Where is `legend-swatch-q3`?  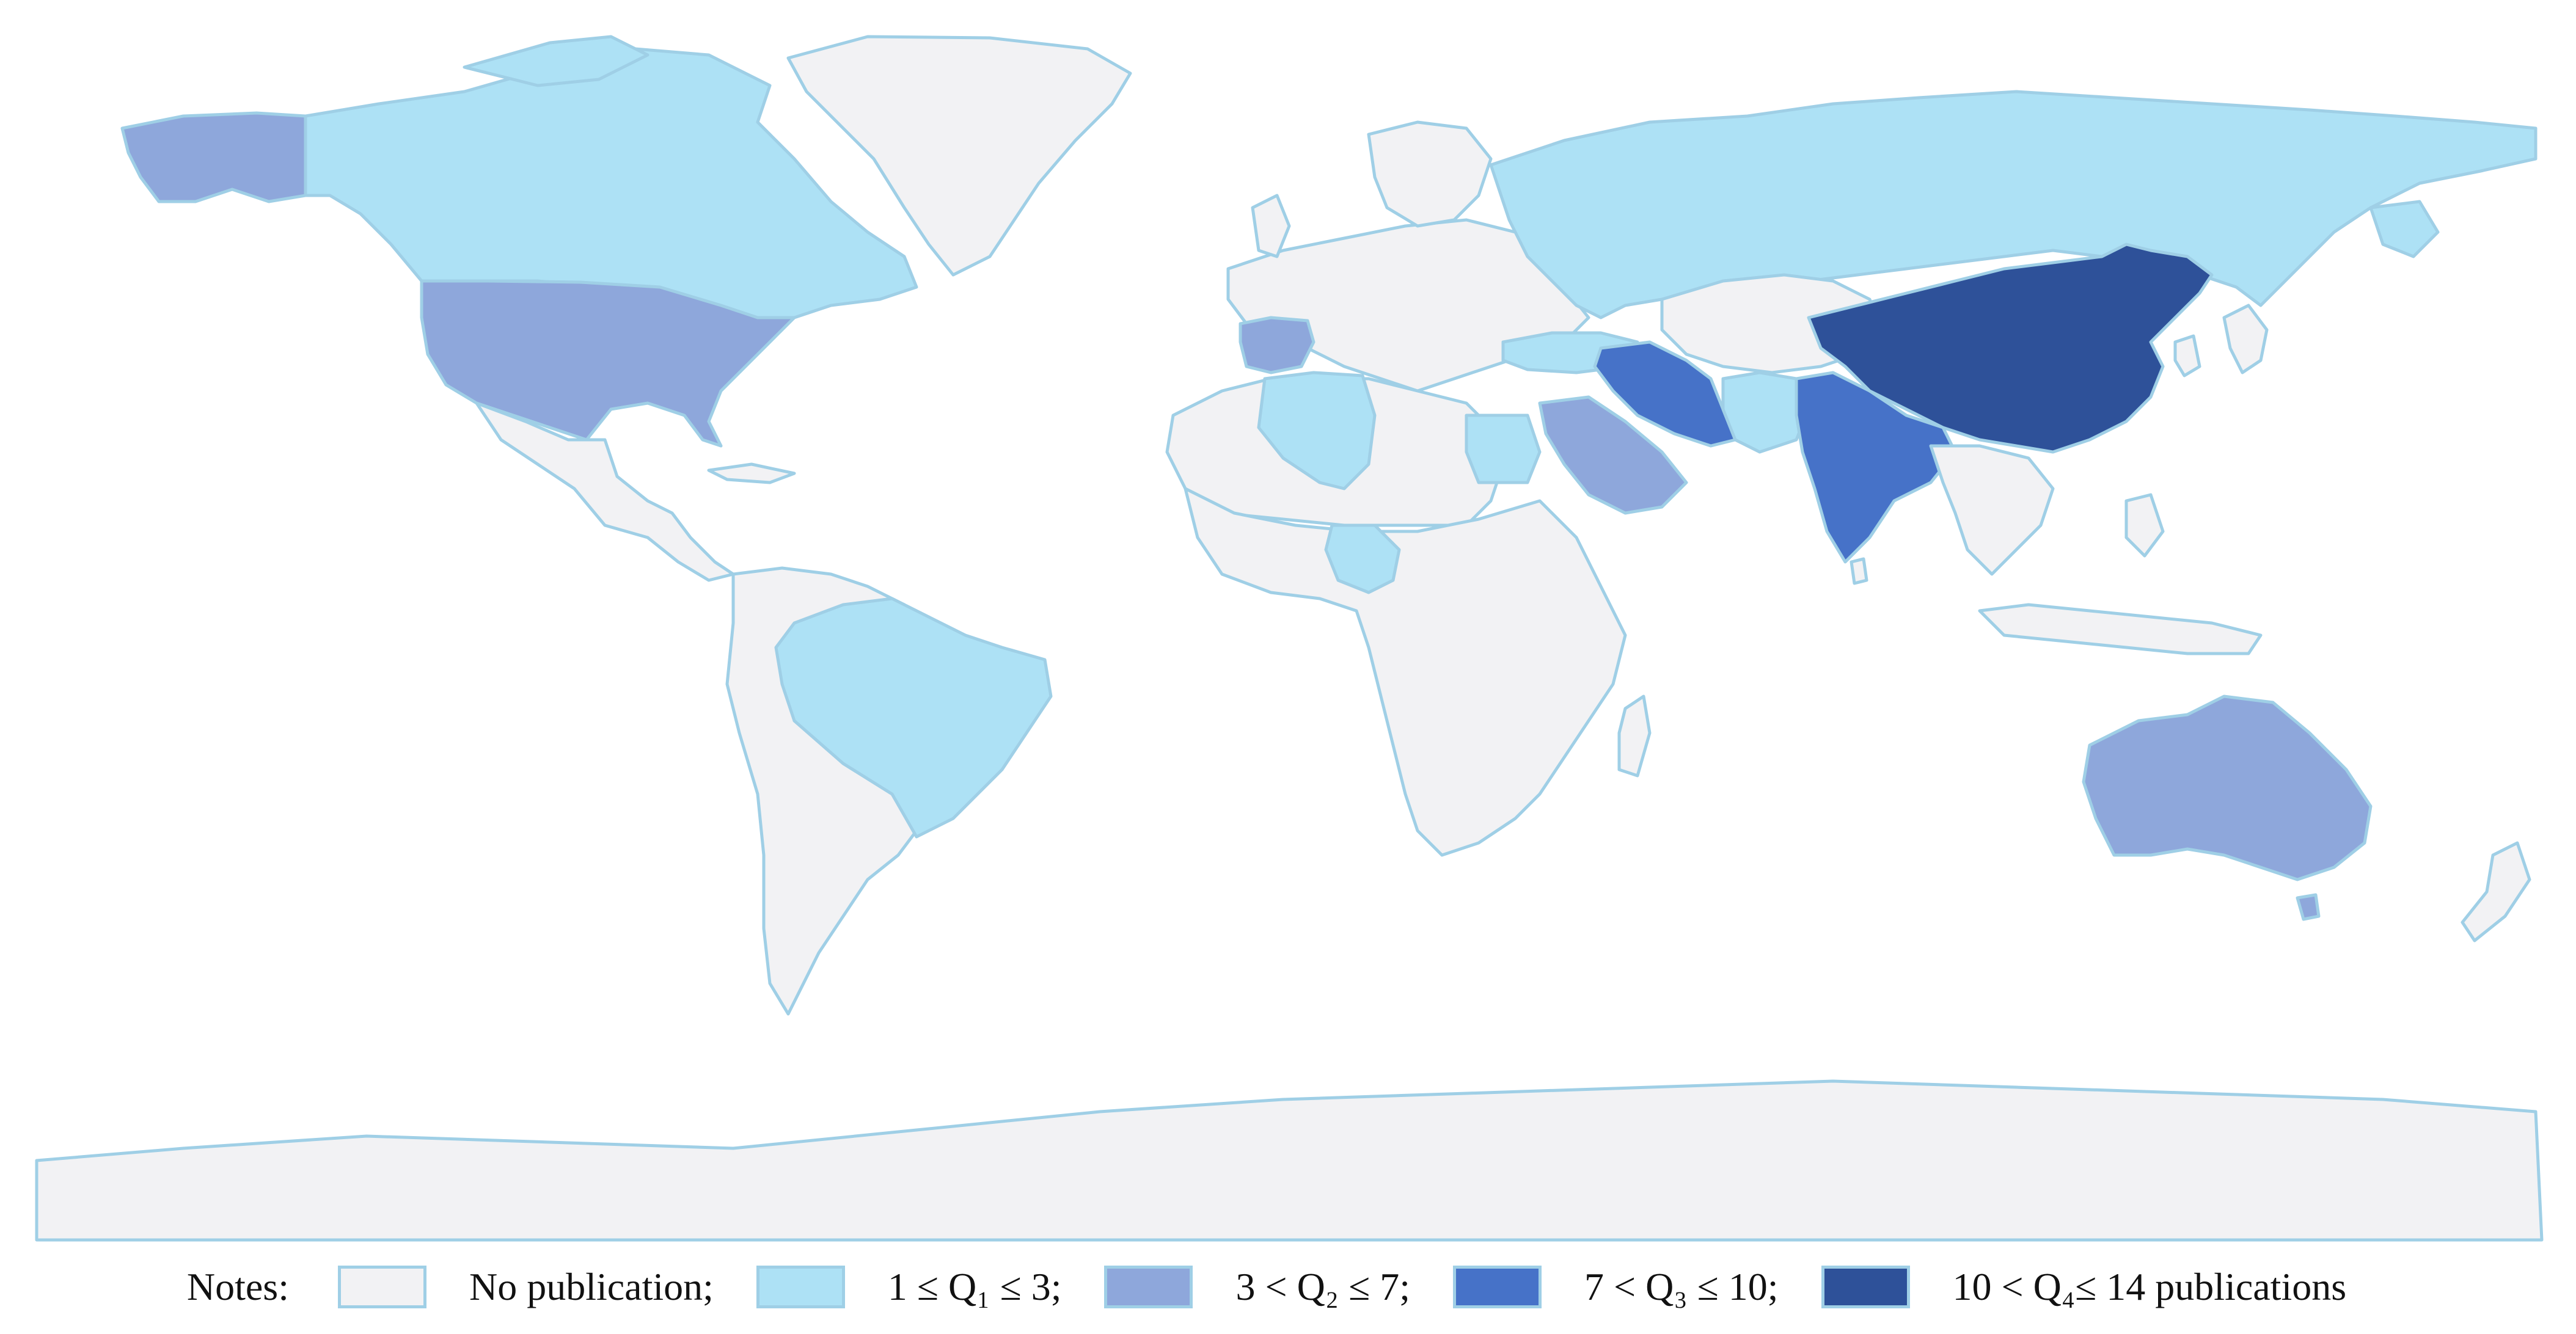 legend-swatch-q3 is located at coordinates (1497, 1287).